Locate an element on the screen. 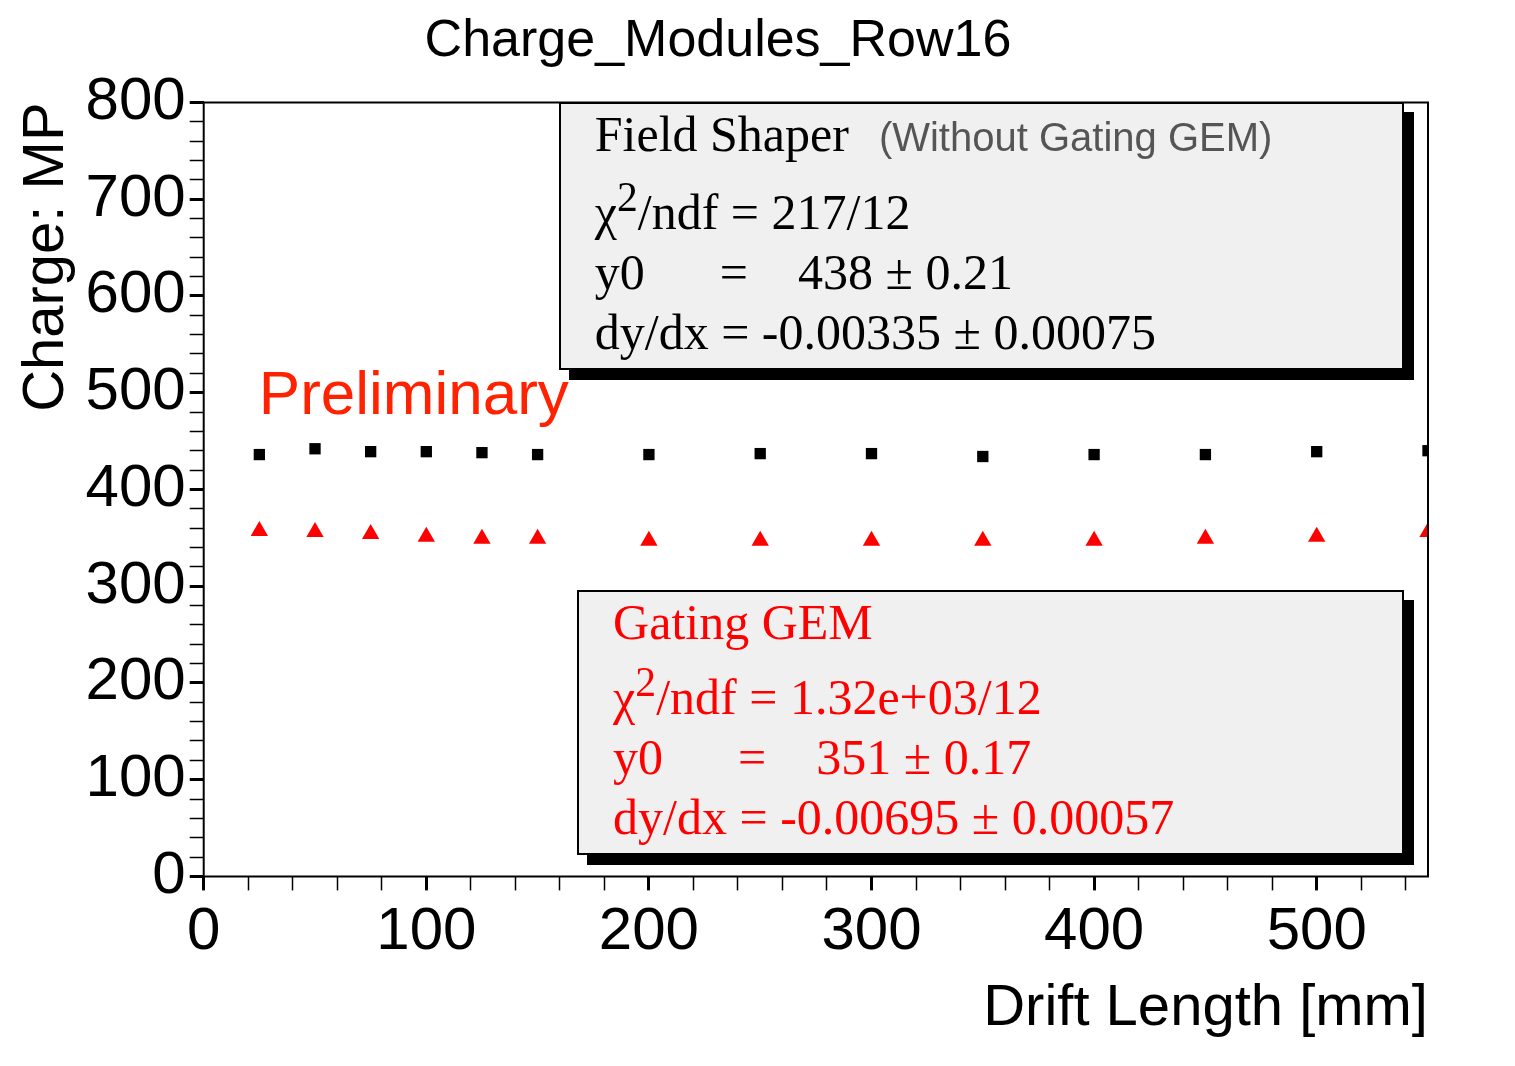  x-axis-title: Drift Length [mm] is located at coordinates (1205, 1005).